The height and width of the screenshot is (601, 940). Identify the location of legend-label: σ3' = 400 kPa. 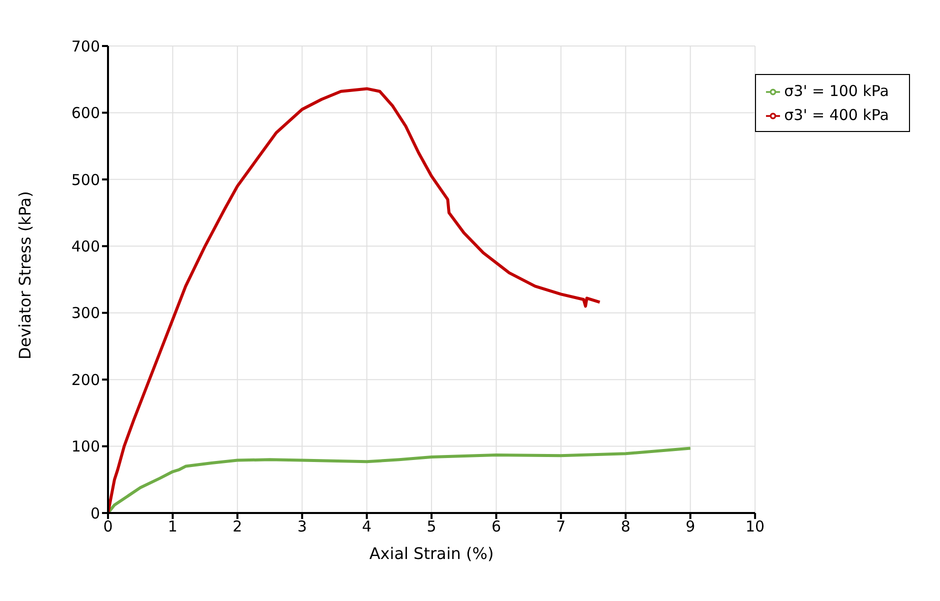
(836, 115).